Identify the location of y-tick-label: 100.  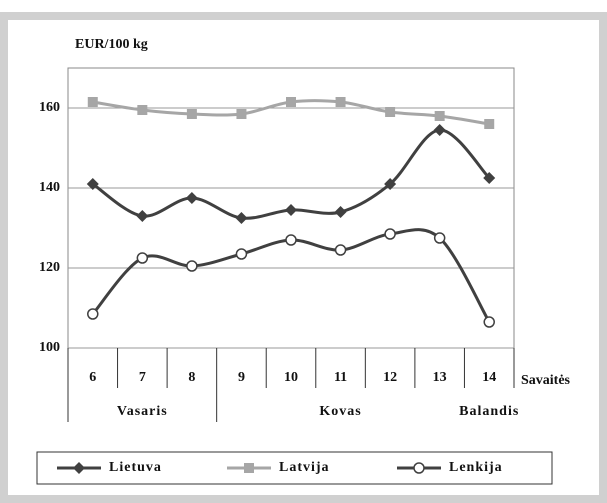
(49, 347).